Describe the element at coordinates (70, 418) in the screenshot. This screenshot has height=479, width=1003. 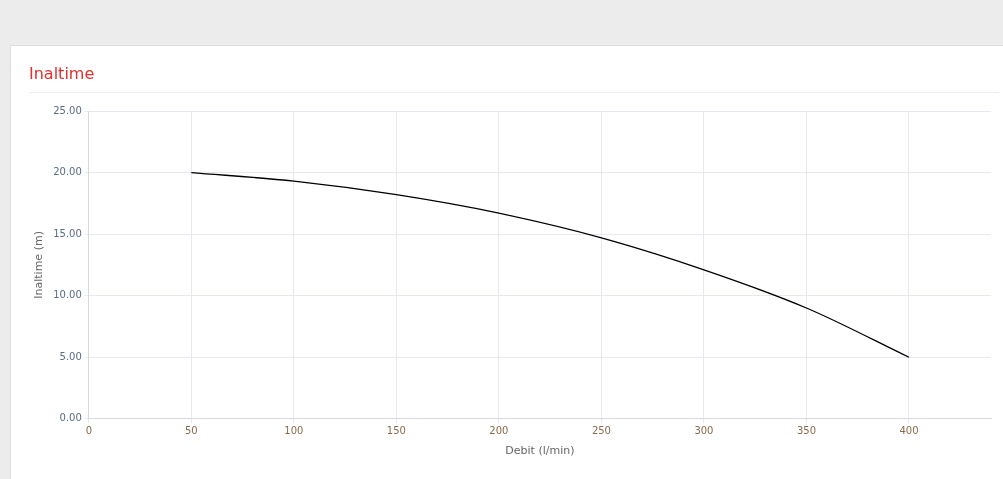
I see `y-tick-label: 0.00` at that location.